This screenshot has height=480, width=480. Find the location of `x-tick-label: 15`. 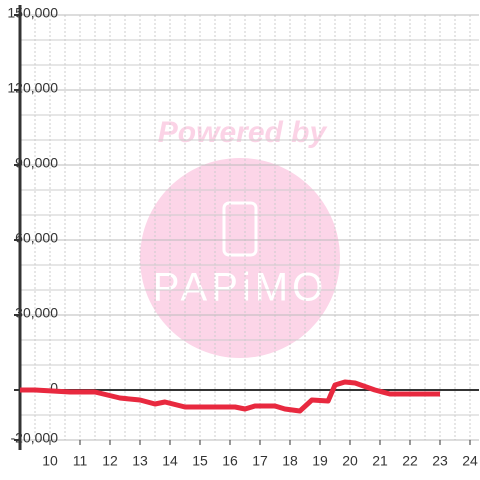

x-tick-label: 15 is located at coordinates (200, 461).